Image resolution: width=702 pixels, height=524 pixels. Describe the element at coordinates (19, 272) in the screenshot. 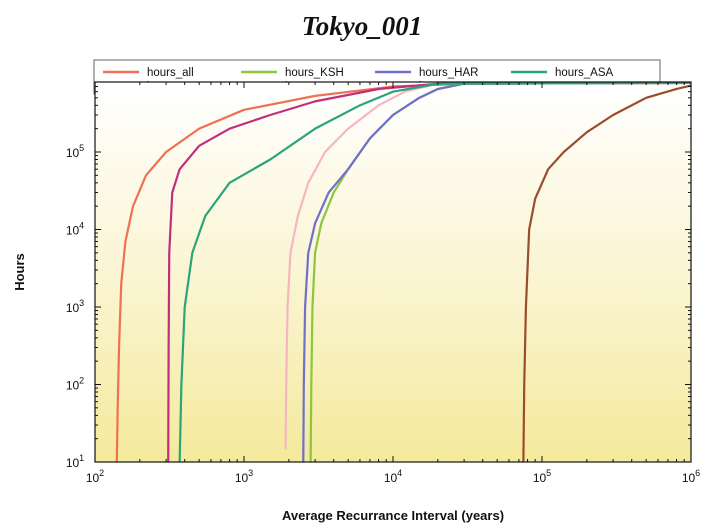

I see `y-axis-label: Hours` at that location.